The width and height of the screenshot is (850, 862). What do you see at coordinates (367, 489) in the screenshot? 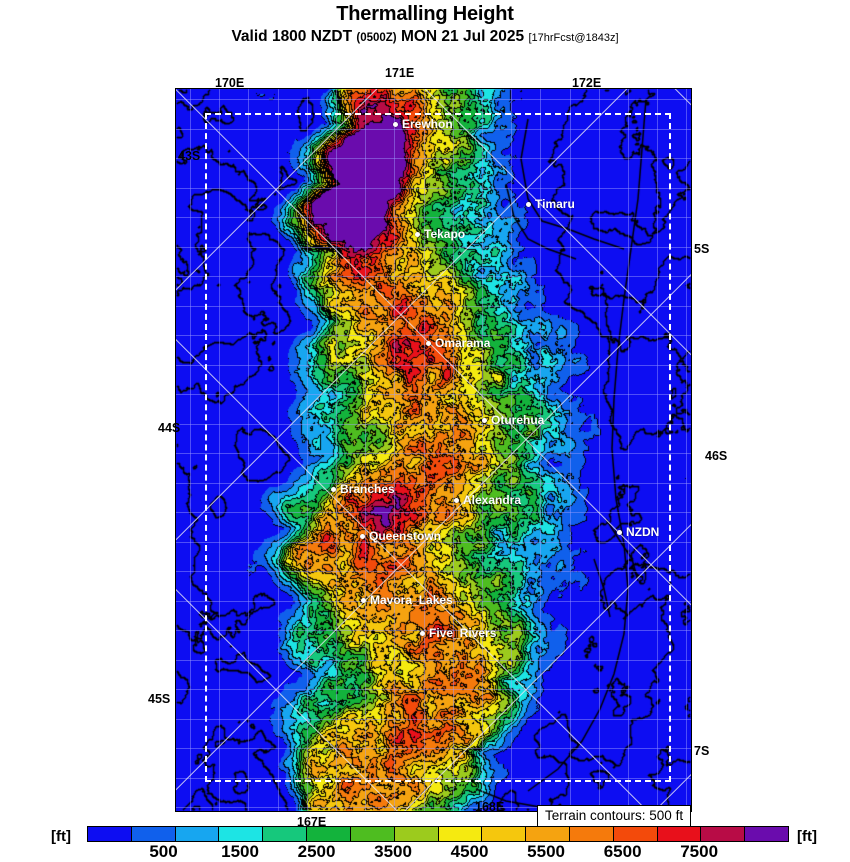
I see `city-label: Branches` at bounding box center [367, 489].